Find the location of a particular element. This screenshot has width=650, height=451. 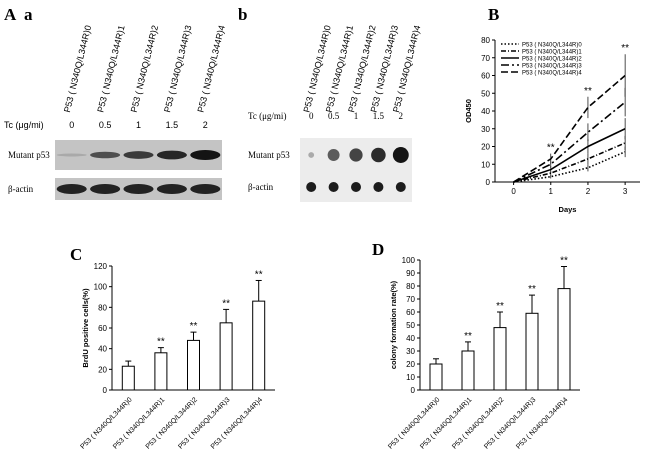

y-axis-label: BrdU positive cells(%) is located at coordinates (85, 328).